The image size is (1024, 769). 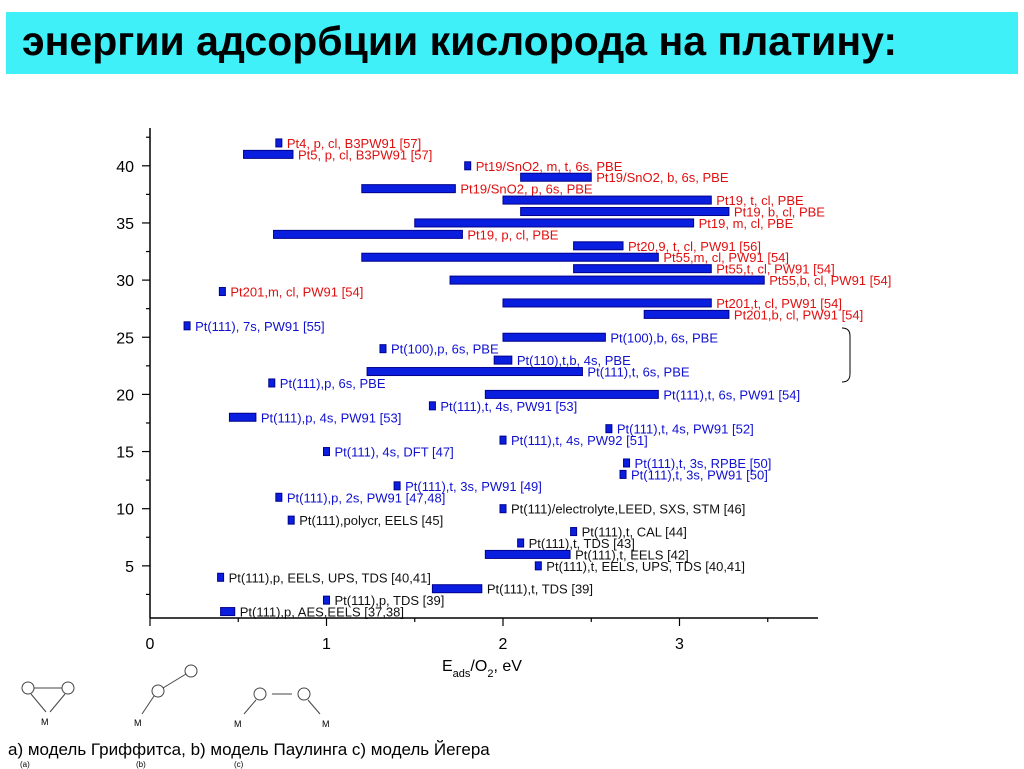 What do you see at coordinates (679, 644) in the screenshot?
I see `x-tick-label: 3` at bounding box center [679, 644].